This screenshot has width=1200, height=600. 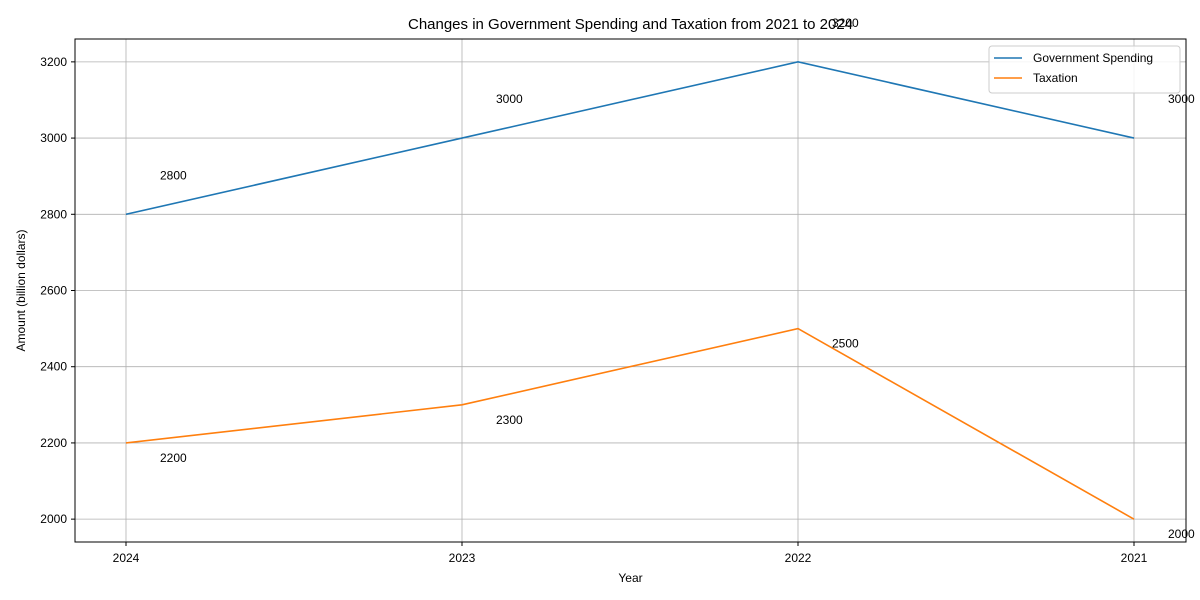 What do you see at coordinates (53, 291) in the screenshot?
I see `y-tick-label: 2600` at bounding box center [53, 291].